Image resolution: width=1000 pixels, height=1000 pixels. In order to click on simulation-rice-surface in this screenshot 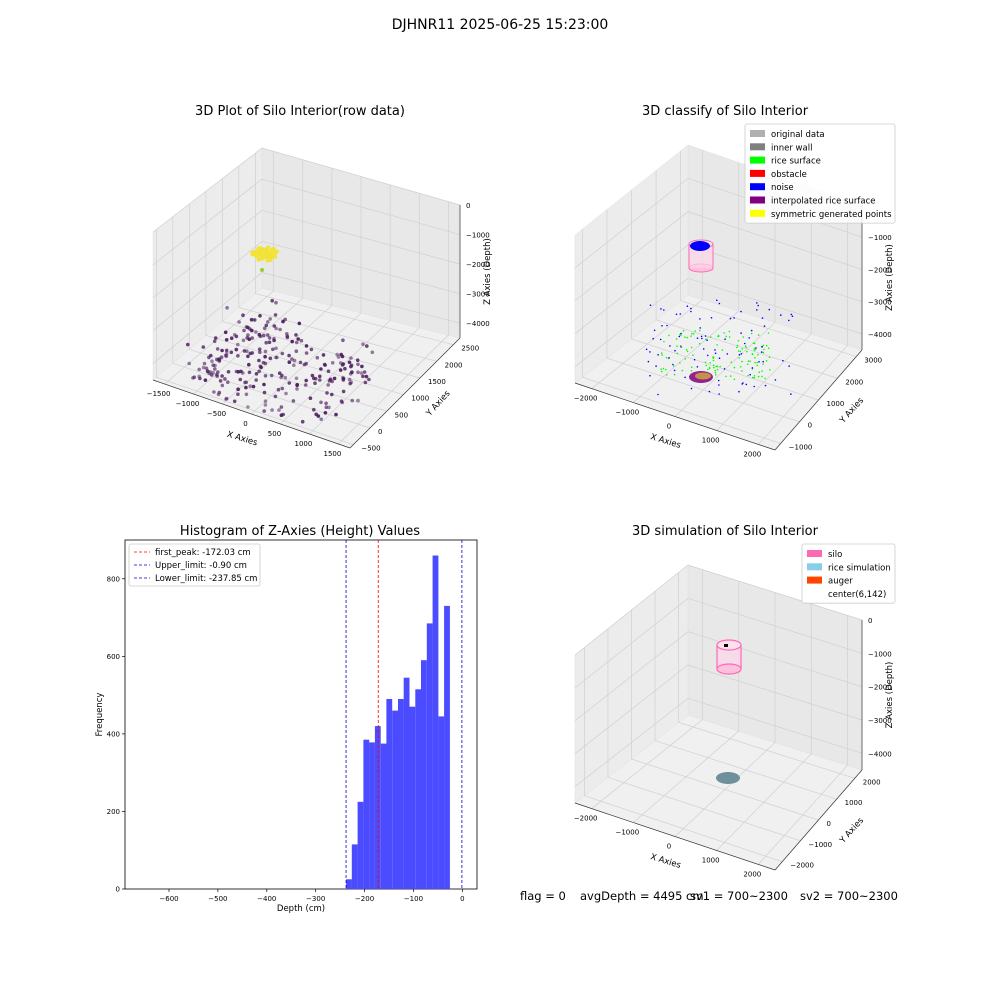, I will do `click(728, 778)`.